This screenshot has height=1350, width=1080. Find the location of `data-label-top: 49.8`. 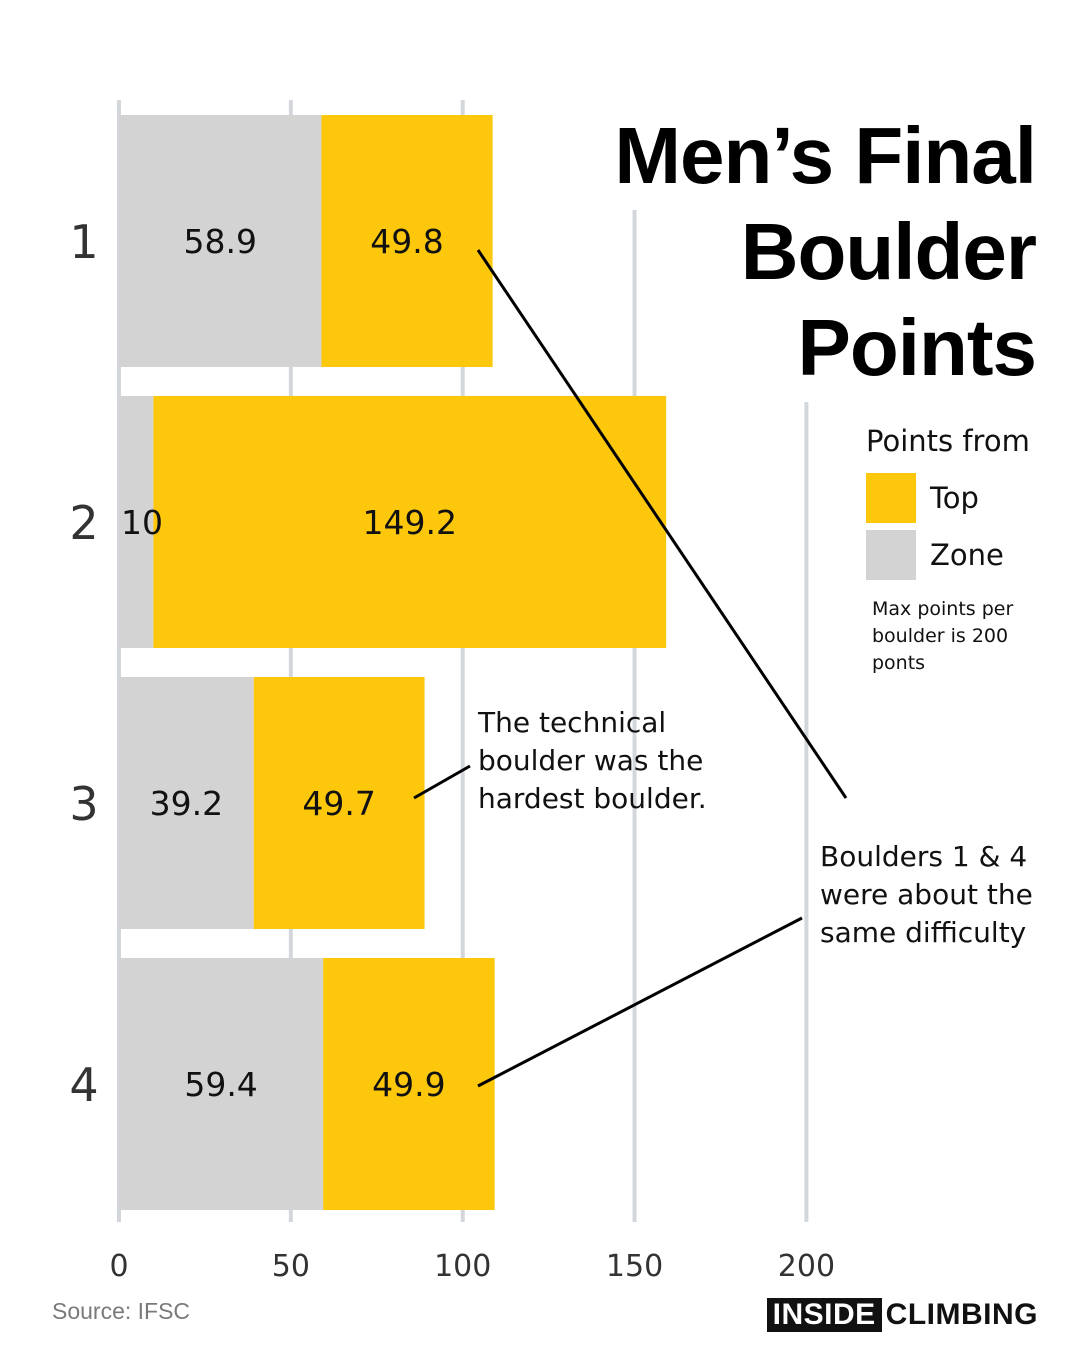

data-label-top: 49.8 is located at coordinates (406, 241).